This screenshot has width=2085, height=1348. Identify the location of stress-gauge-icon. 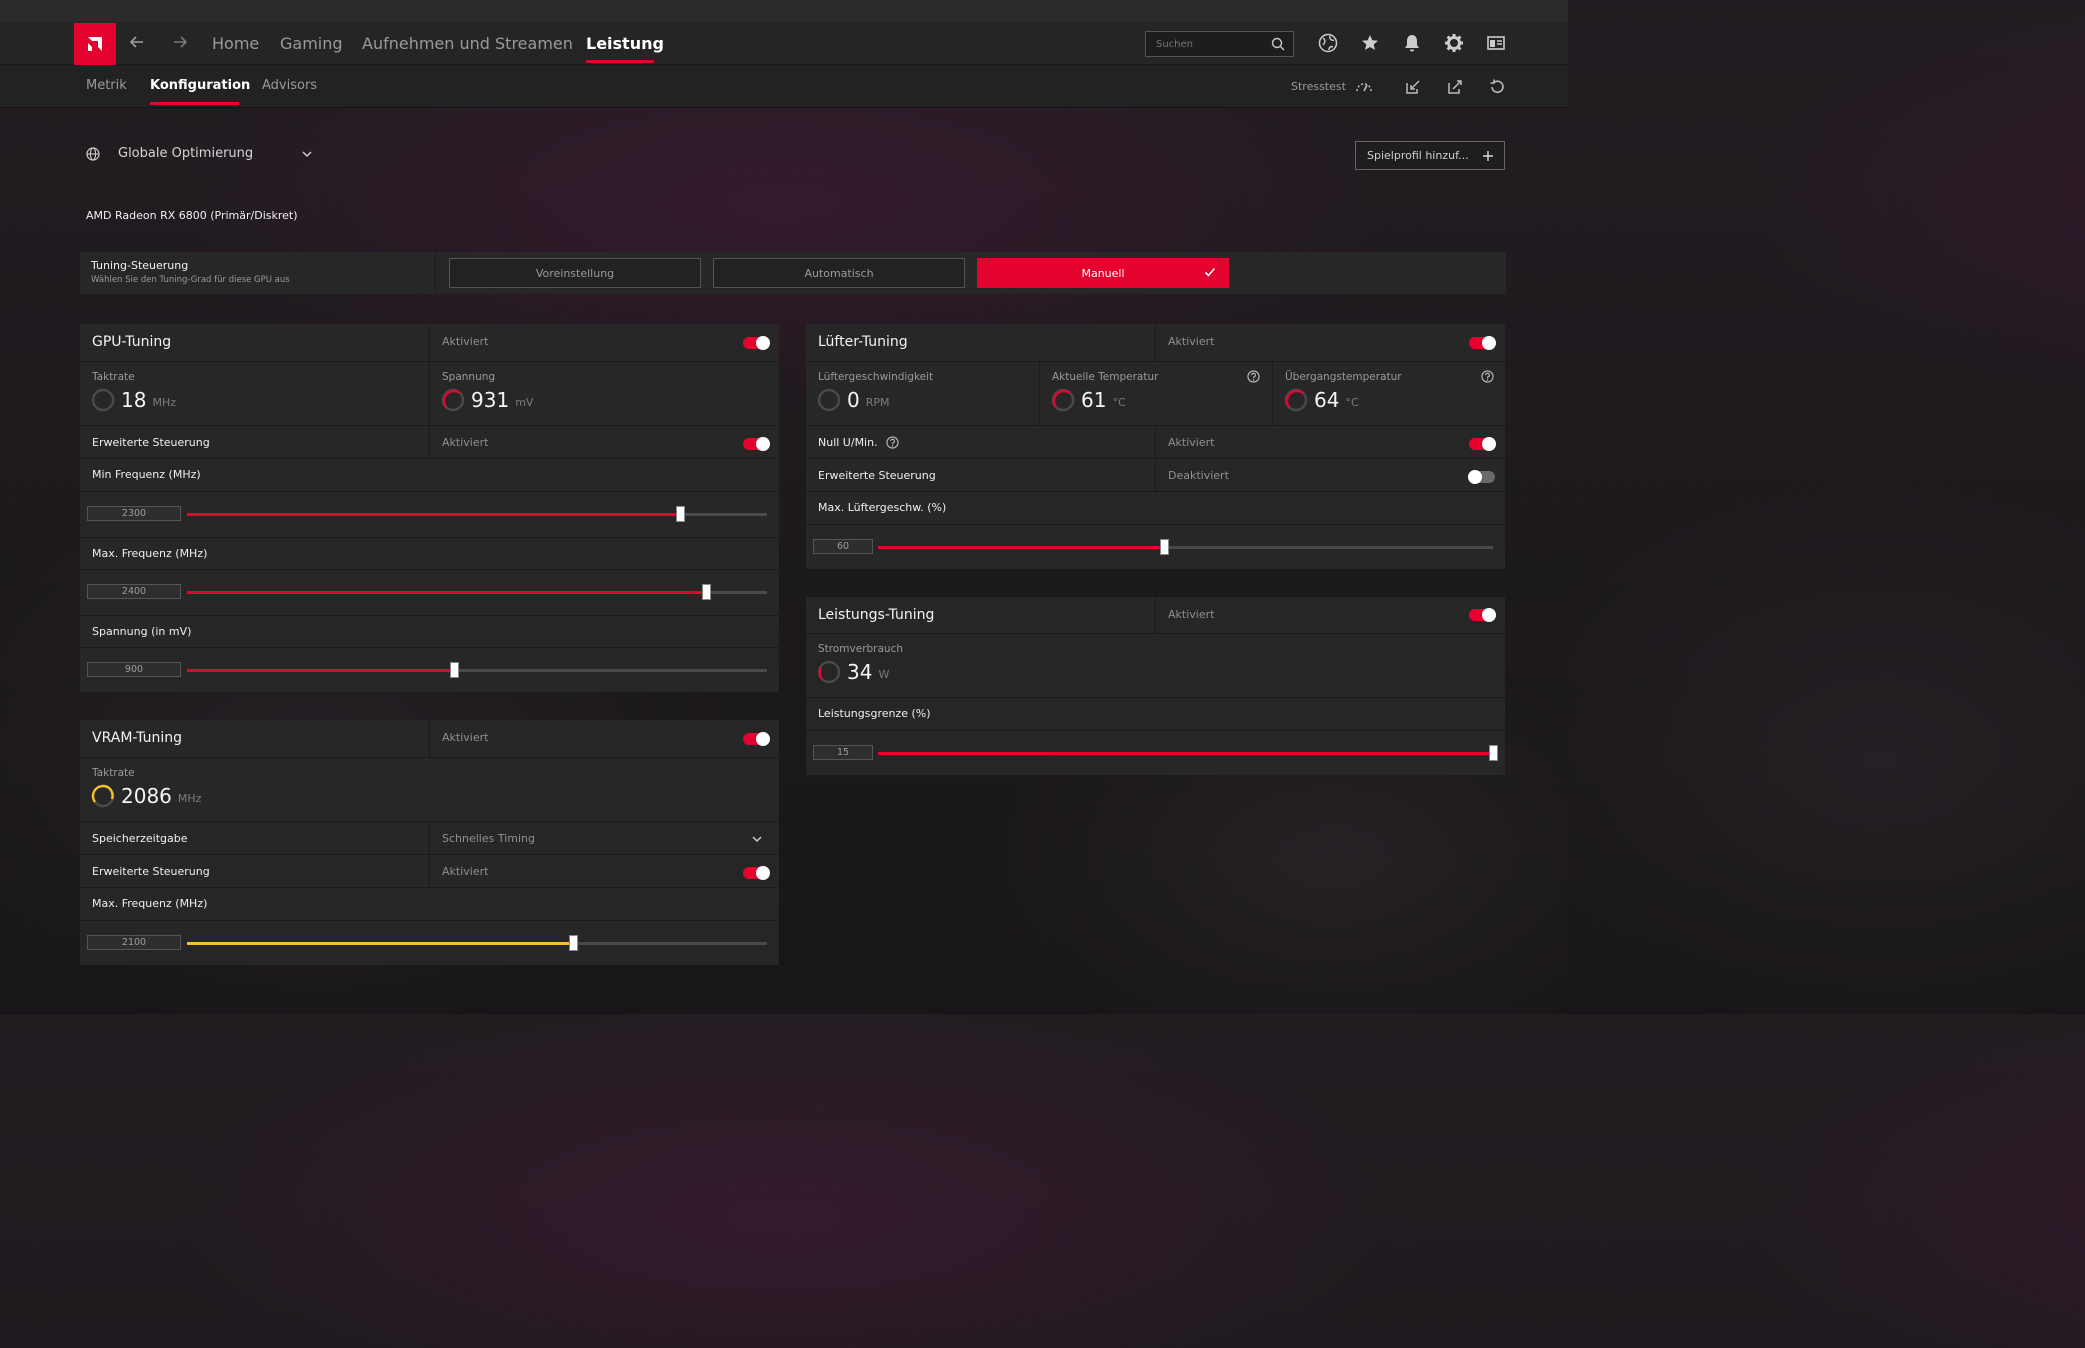
(1364, 87).